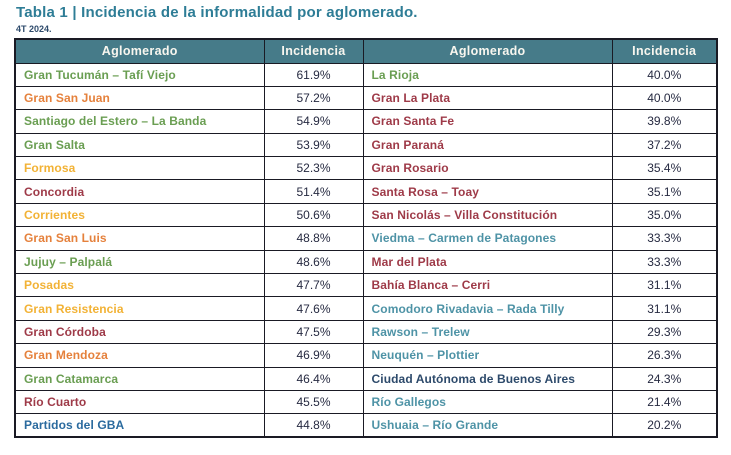  What do you see at coordinates (313, 332) in the screenshot?
I see `incidencia-cell-left: 47.5%` at bounding box center [313, 332].